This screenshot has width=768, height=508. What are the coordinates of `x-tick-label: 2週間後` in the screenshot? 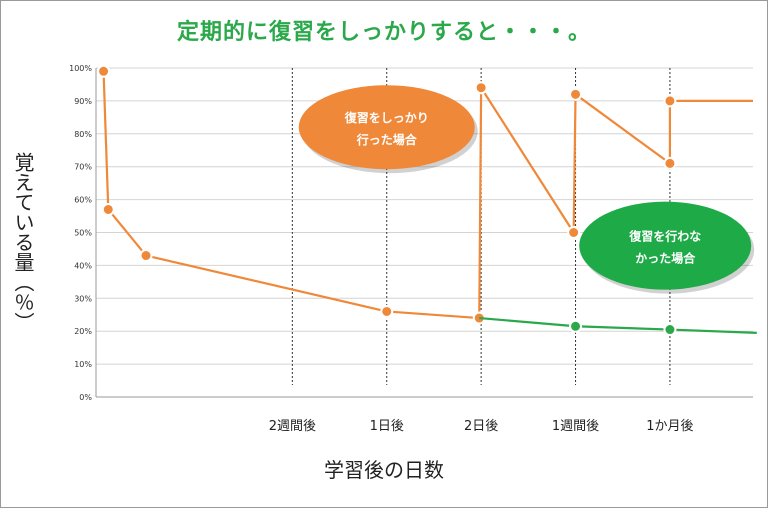 It's located at (292, 426).